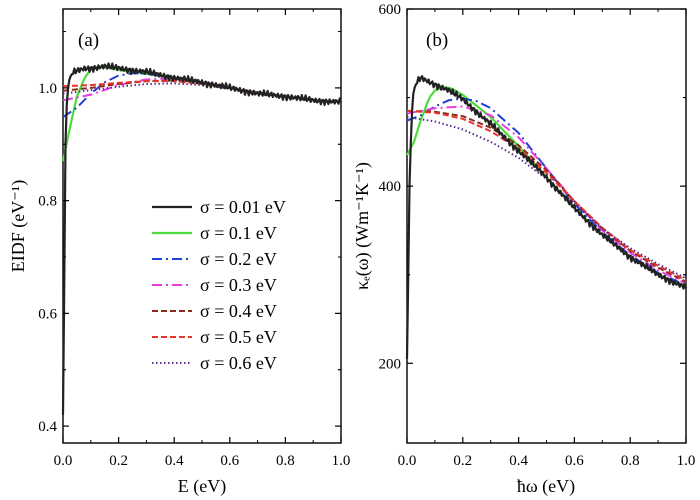  What do you see at coordinates (437, 40) in the screenshot?
I see `panel-label-b: (b)` at bounding box center [437, 40].